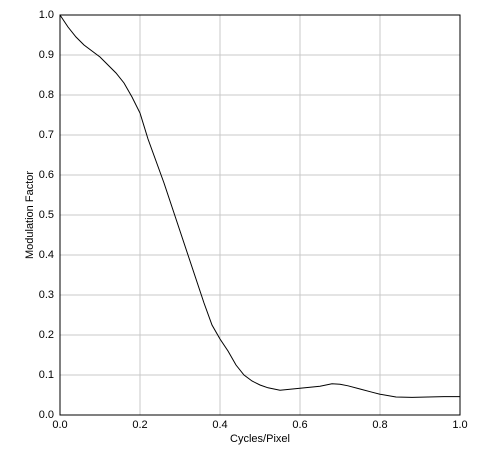 The height and width of the screenshot is (455, 478). What do you see at coordinates (299, 425) in the screenshot?
I see `x-tick-label: 0.6` at bounding box center [299, 425].